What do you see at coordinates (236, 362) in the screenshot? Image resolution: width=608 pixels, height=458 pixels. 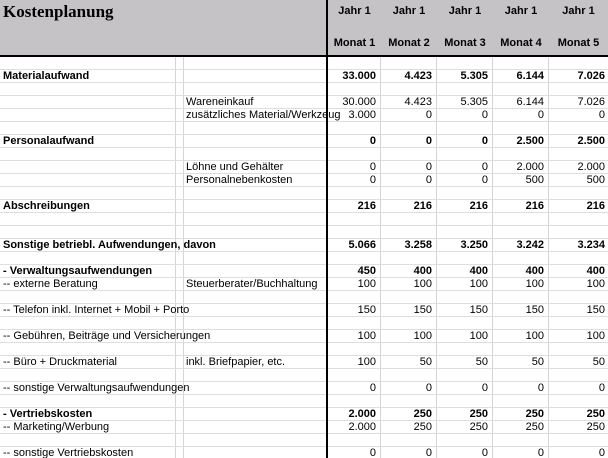 I see `row-desc-cell: inkl. Briefpapier, etc.` at bounding box center [236, 362].